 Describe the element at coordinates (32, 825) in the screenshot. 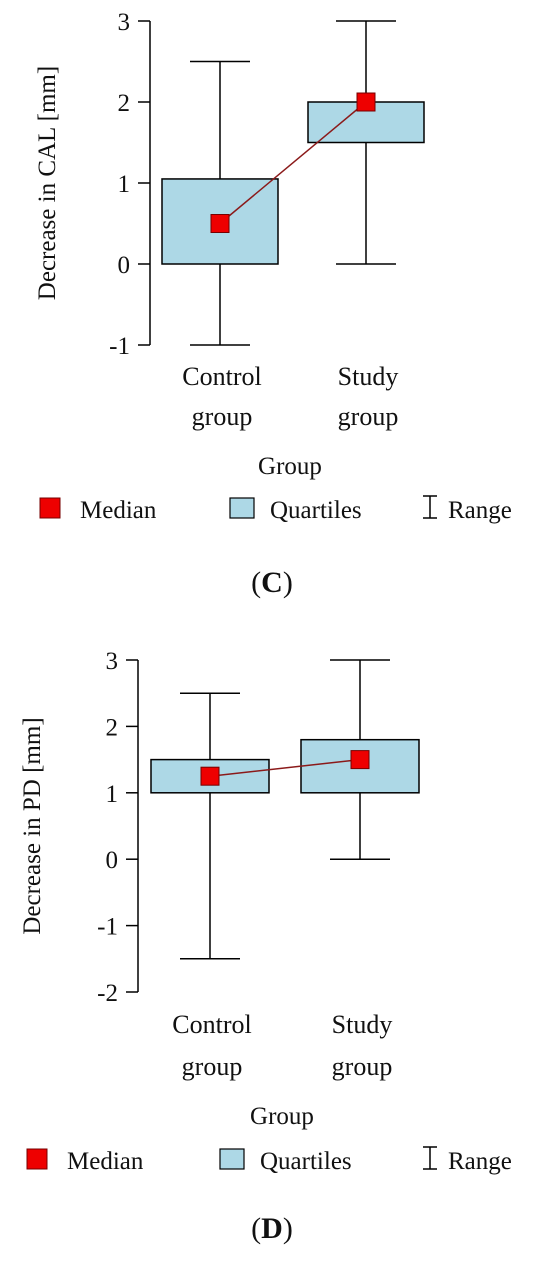

I see `y-axis-label: Decrease in PD [mm]` at that location.